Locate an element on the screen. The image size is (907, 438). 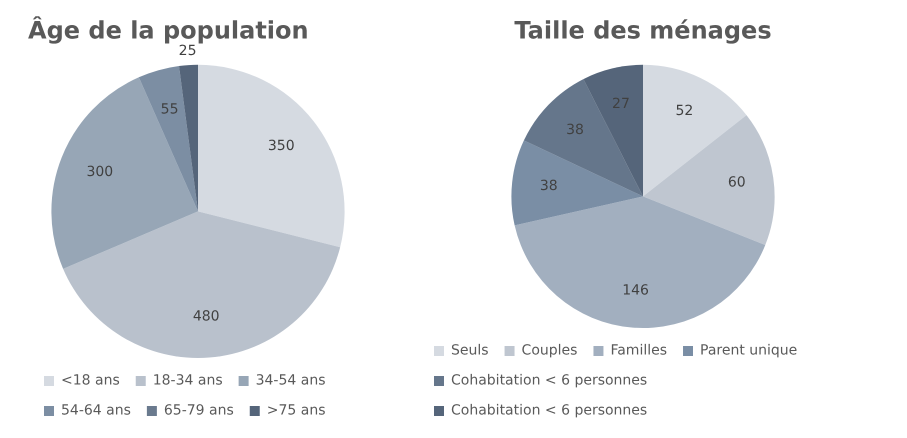
chart-title: Taille des ménages is located at coordinates (643, 30).